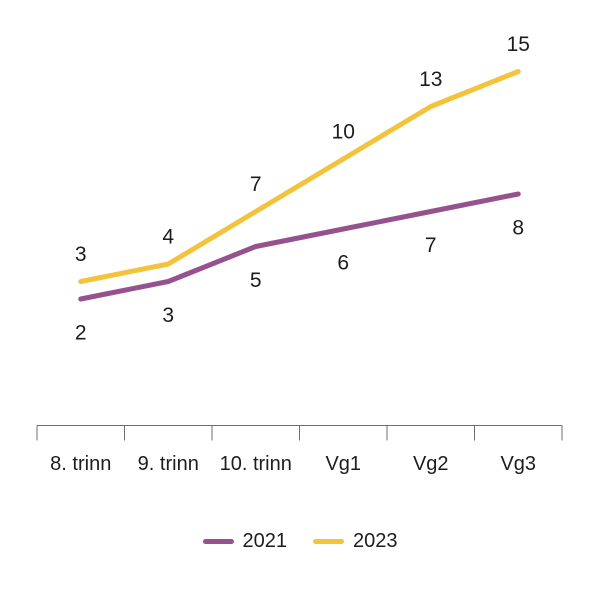 The height and width of the screenshot is (592, 600). What do you see at coordinates (168, 464) in the screenshot?
I see `category-label: 9. trinn` at bounding box center [168, 464].